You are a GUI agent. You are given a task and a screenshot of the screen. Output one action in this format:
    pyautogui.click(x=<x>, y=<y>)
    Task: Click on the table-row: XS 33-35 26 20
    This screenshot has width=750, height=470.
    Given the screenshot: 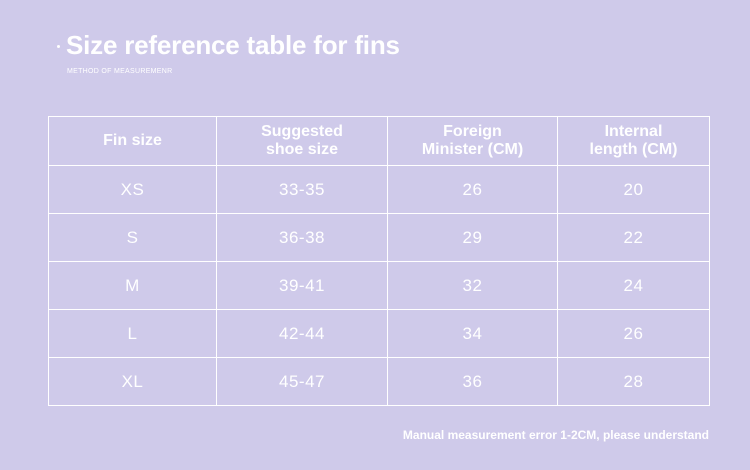 What is the action you would take?
    pyautogui.click(x=379, y=189)
    